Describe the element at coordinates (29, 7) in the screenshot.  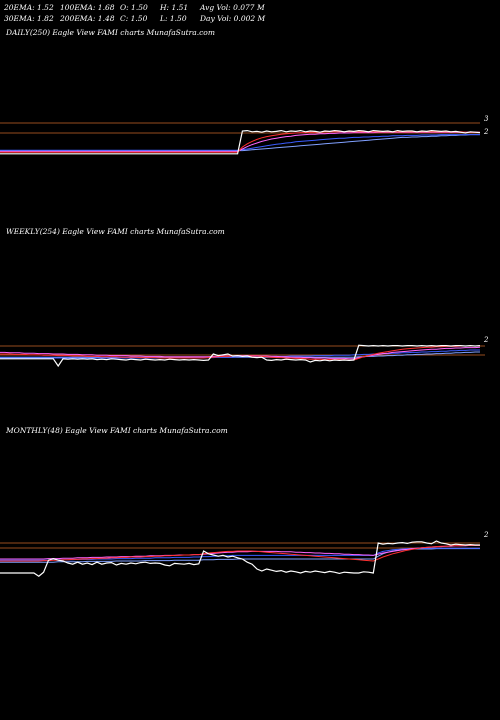
I see `stat-20ema: 20EMA: 1.52` at that location.